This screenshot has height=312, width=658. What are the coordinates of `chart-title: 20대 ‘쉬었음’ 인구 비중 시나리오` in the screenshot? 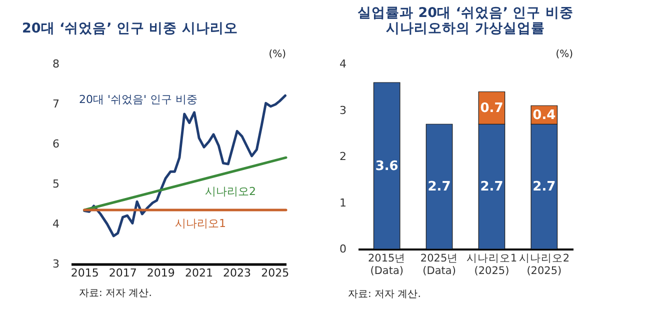 It's located at (130, 28).